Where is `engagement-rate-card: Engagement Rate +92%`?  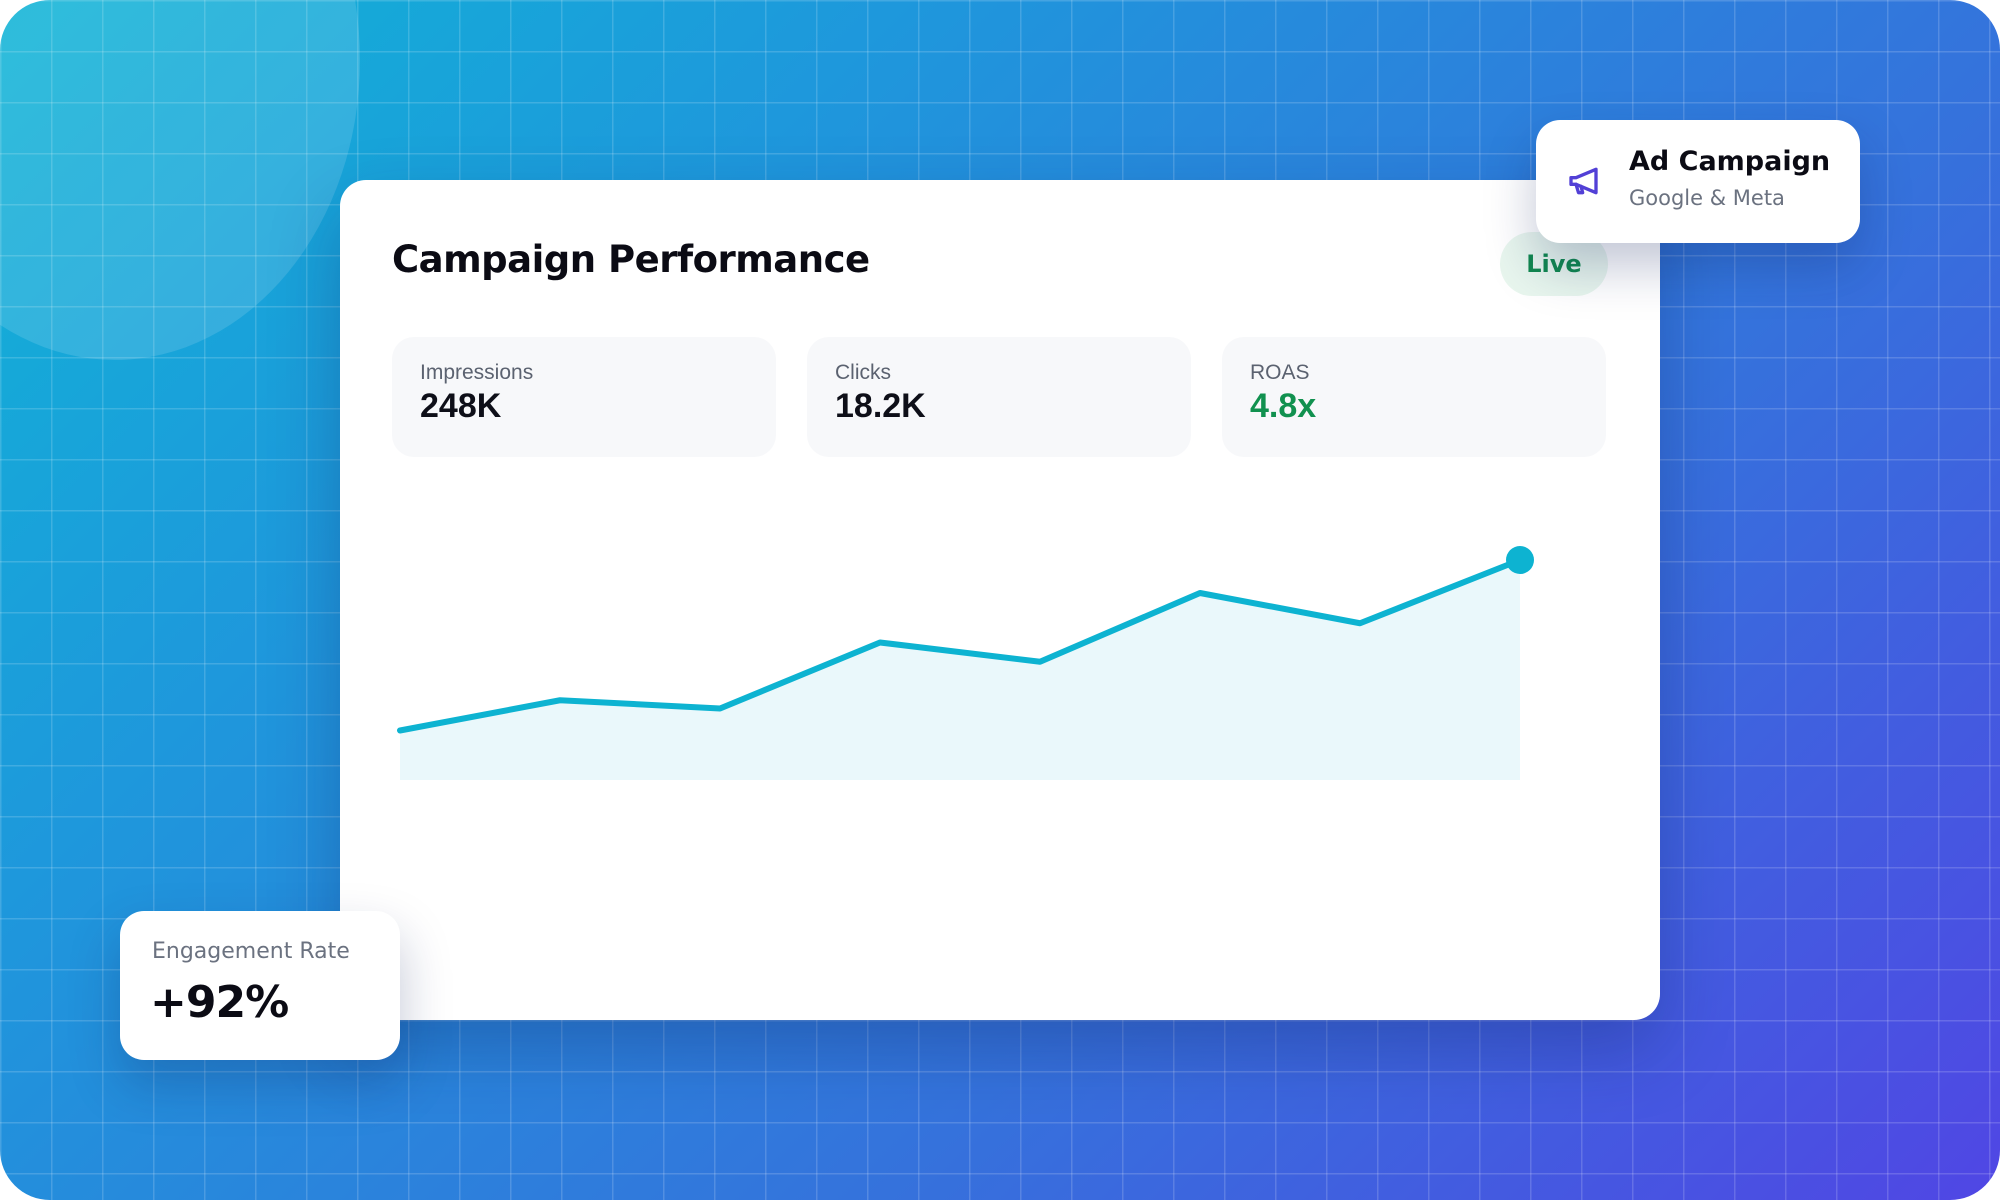 engagement-rate-card: Engagement Rate +92% is located at coordinates (260, 985).